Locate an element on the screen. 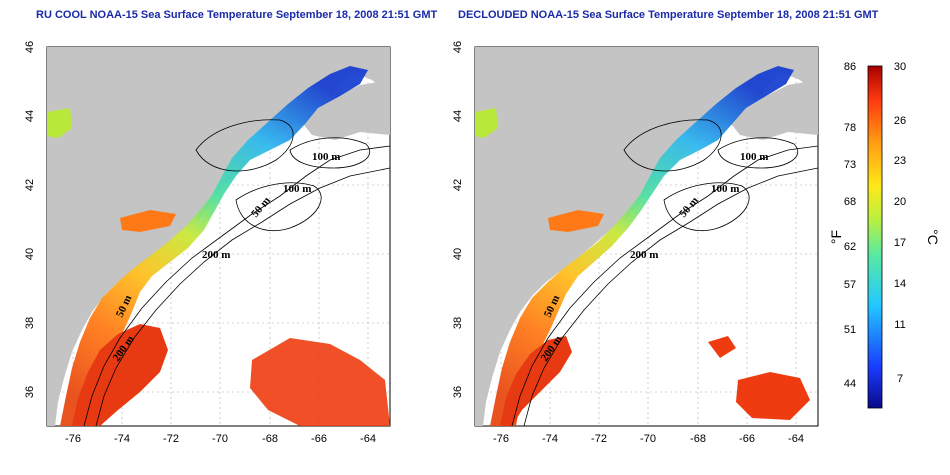  left-lon-tick: -72 is located at coordinates (171, 439).